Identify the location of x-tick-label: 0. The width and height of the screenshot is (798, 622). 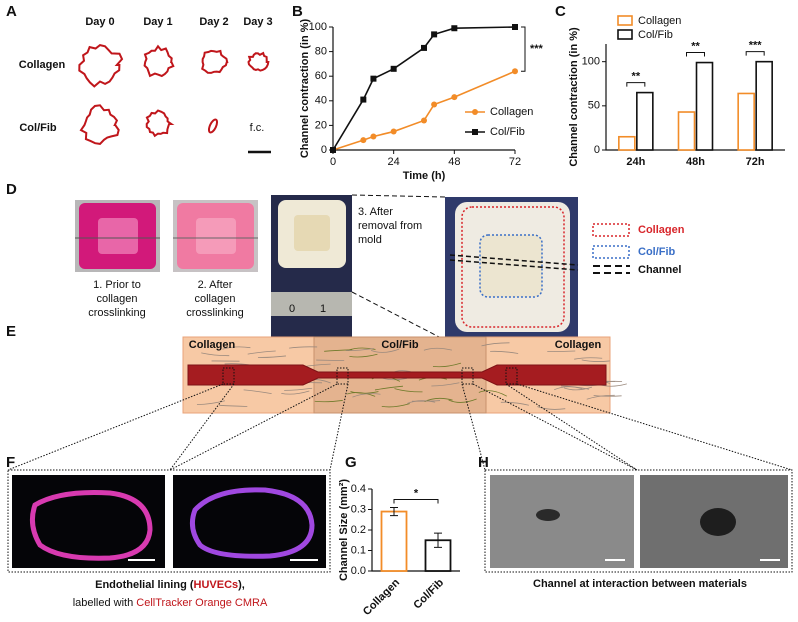
(333, 162).